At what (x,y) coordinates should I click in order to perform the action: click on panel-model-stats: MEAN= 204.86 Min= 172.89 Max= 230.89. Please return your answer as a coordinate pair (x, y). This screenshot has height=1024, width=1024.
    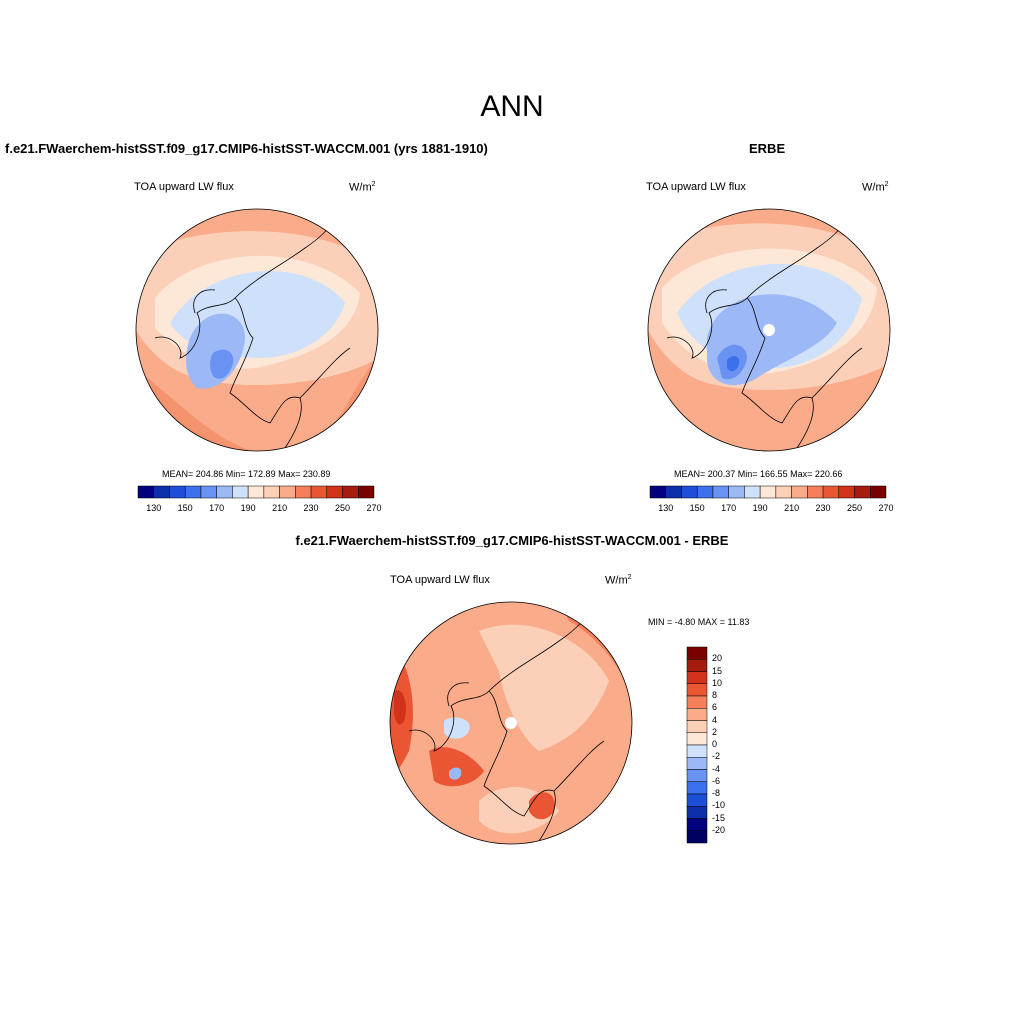
    Looking at the image, I should click on (246, 474).